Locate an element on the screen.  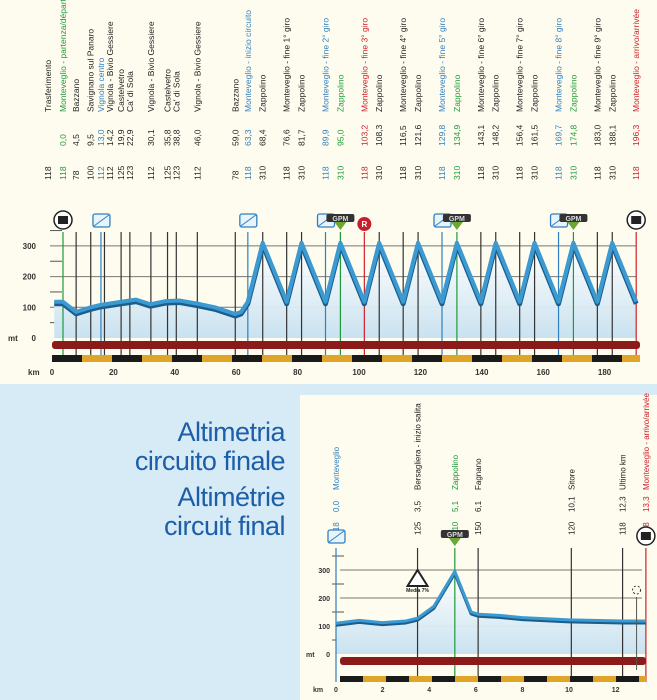
chart1-feed-zone-label: R is located at coordinates (364, 224).